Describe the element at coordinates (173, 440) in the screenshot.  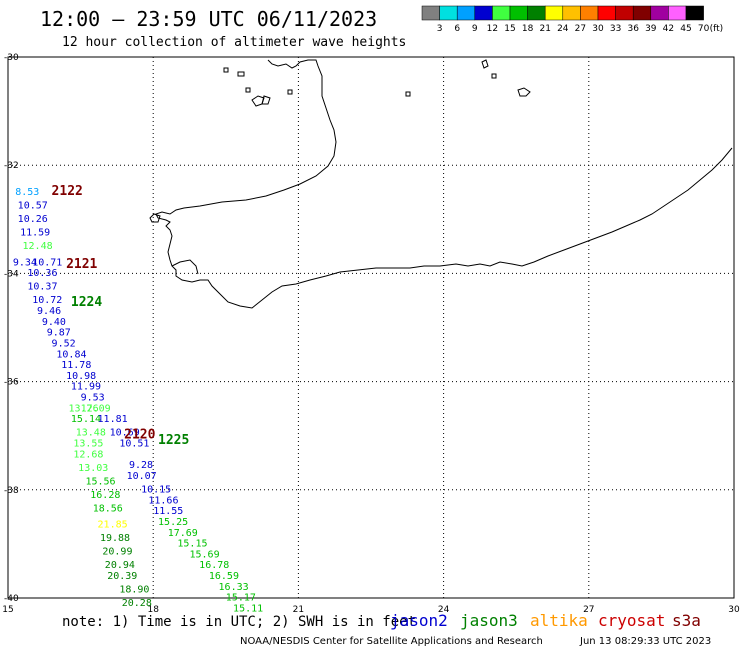
I see `pass-time-label: 1225` at that location.